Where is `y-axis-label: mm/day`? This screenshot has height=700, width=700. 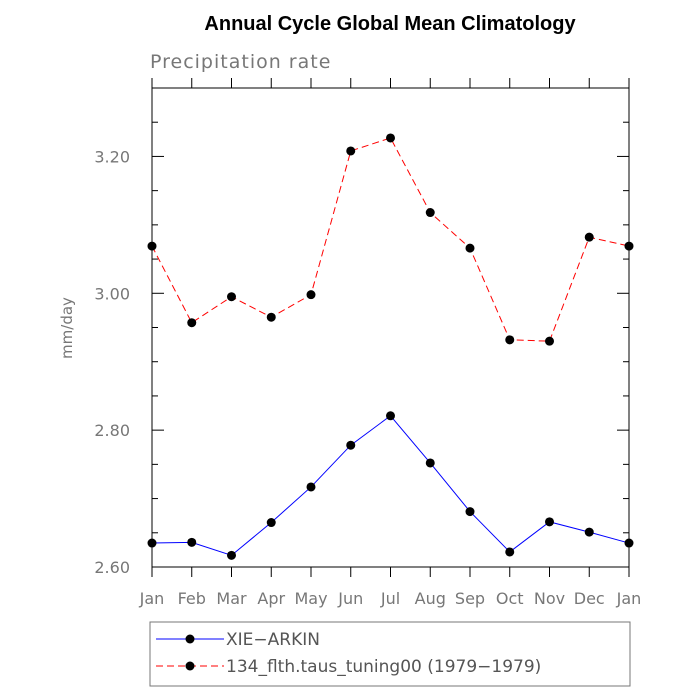
y-axis-label: mm/day is located at coordinates (67, 328).